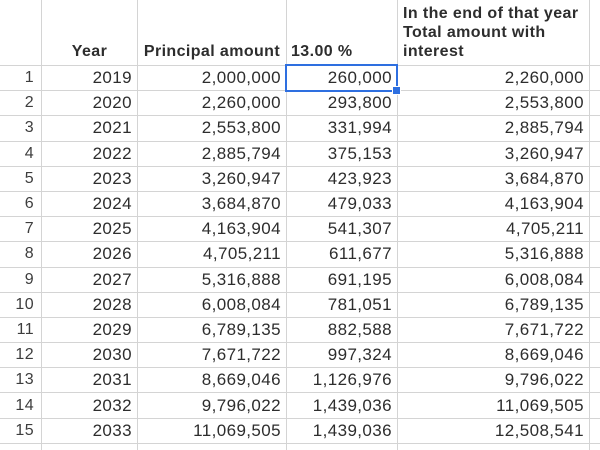 This screenshot has width=600, height=450. Describe the element at coordinates (21, 230) in the screenshot. I see `row-number: 7` at that location.